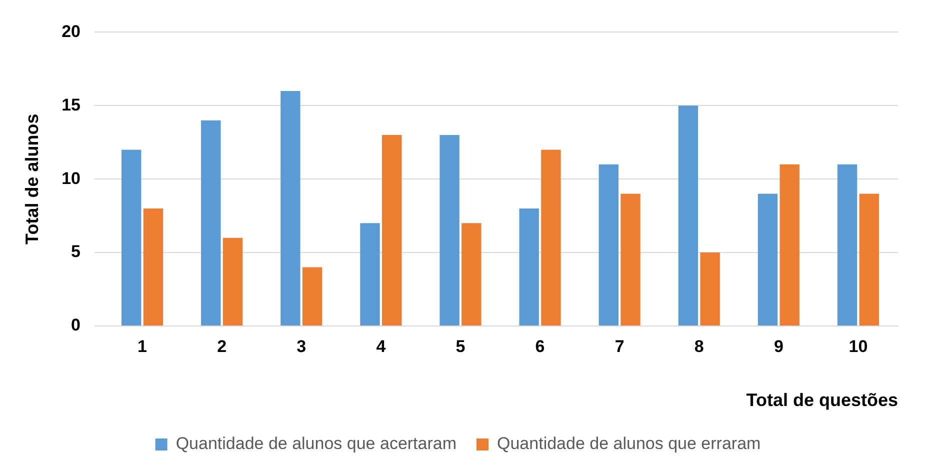  Describe the element at coordinates (32, 179) in the screenshot. I see `y-axis-title: Total de alunos` at that location.